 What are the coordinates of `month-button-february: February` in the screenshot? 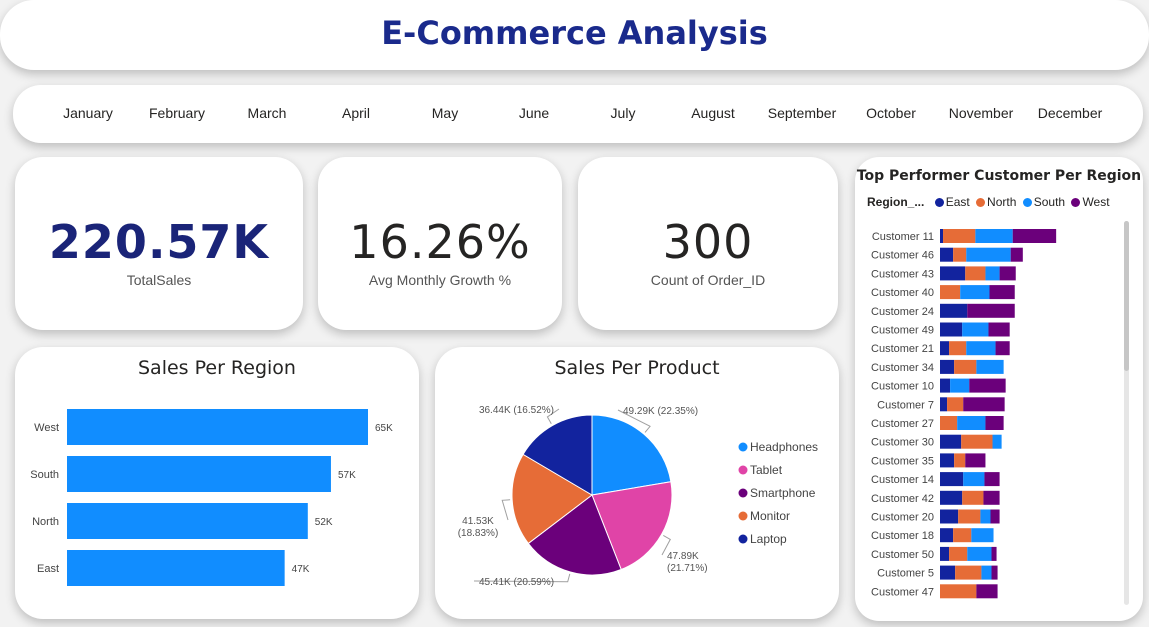 It's located at (177, 113).